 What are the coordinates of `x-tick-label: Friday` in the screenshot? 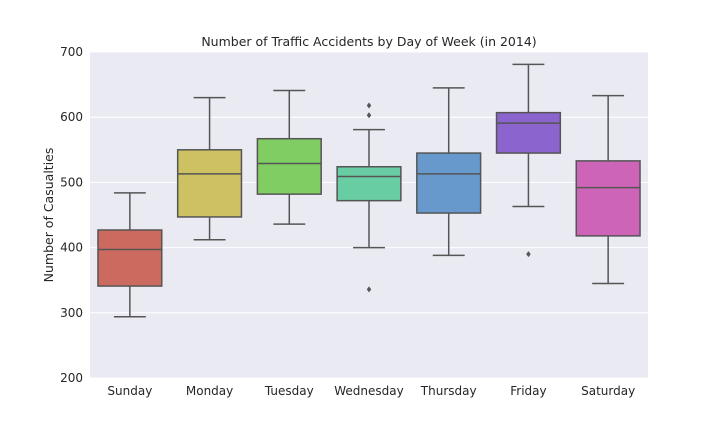 It's located at (528, 391).